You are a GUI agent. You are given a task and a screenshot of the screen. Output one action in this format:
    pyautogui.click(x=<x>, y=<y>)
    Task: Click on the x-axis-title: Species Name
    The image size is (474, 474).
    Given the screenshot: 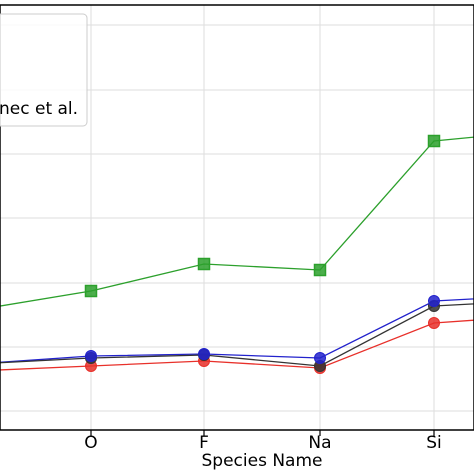 What is the action you would take?
    pyautogui.click(x=262, y=461)
    